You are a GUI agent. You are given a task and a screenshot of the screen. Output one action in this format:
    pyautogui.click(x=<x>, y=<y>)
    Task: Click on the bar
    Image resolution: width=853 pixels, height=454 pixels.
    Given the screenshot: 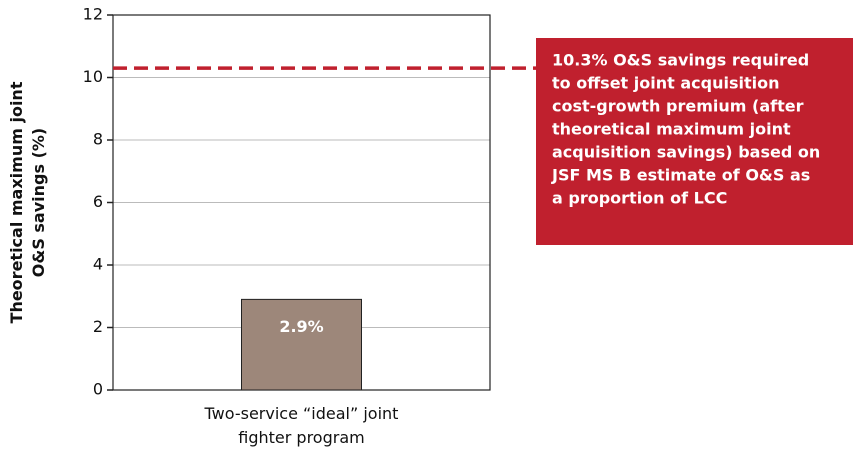 What is the action you would take?
    pyautogui.click(x=301, y=344)
    